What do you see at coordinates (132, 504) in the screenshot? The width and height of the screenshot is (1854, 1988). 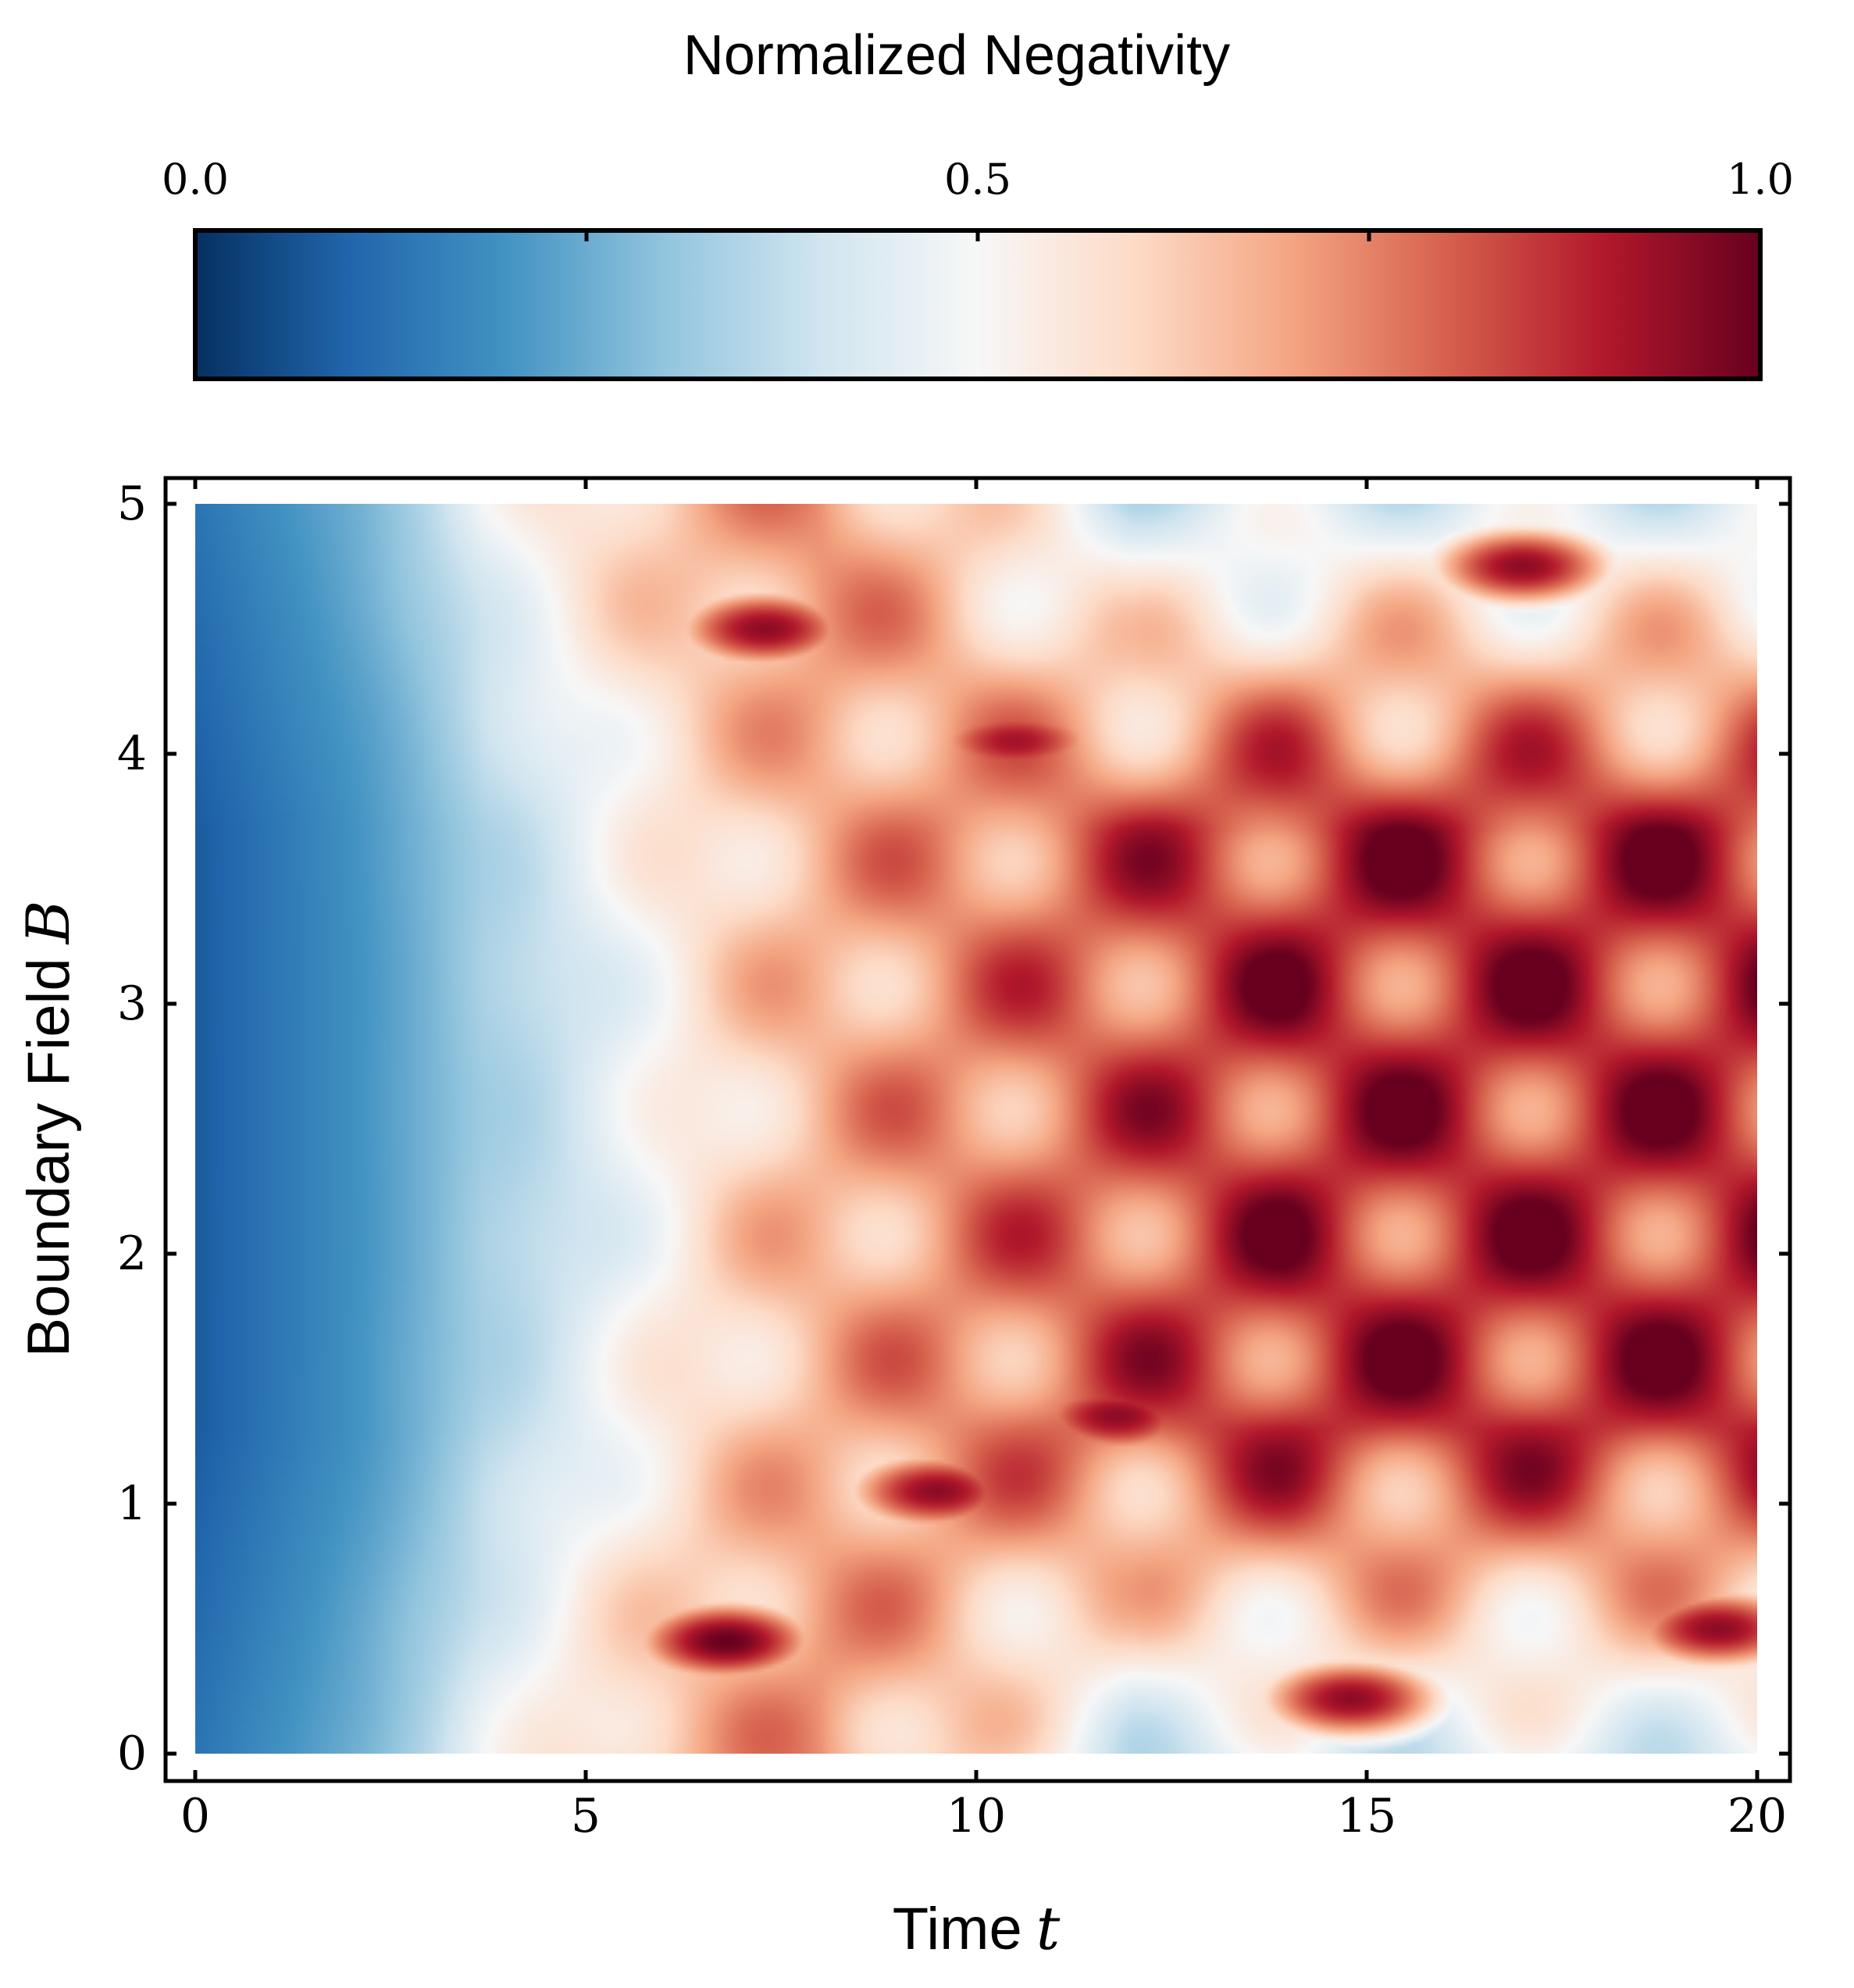 I see `y-tick-label: 5` at bounding box center [132, 504].